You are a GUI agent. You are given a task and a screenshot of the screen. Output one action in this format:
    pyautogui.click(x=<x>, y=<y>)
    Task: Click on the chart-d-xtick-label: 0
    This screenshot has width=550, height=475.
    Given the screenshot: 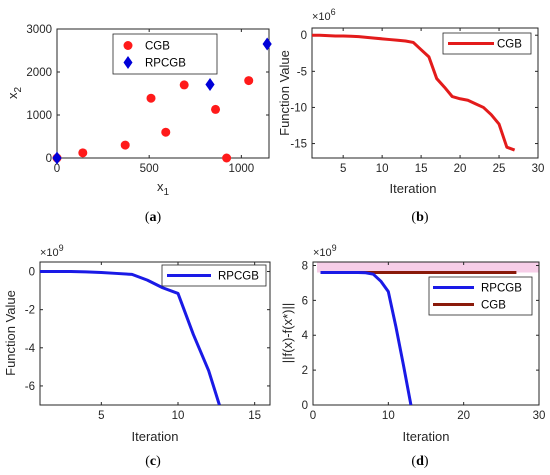 What is the action you would take?
    pyautogui.click(x=313, y=416)
    